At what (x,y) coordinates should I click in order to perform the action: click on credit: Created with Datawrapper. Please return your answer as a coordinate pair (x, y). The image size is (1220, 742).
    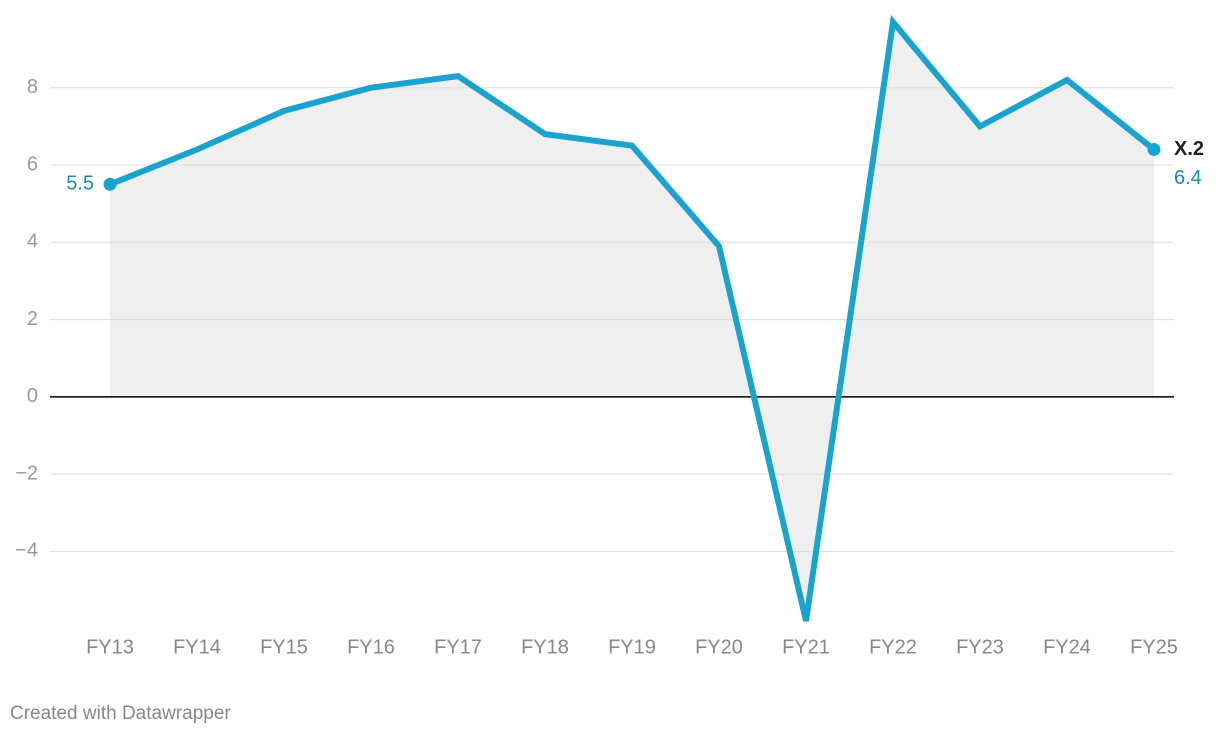
    Looking at the image, I should click on (120, 713).